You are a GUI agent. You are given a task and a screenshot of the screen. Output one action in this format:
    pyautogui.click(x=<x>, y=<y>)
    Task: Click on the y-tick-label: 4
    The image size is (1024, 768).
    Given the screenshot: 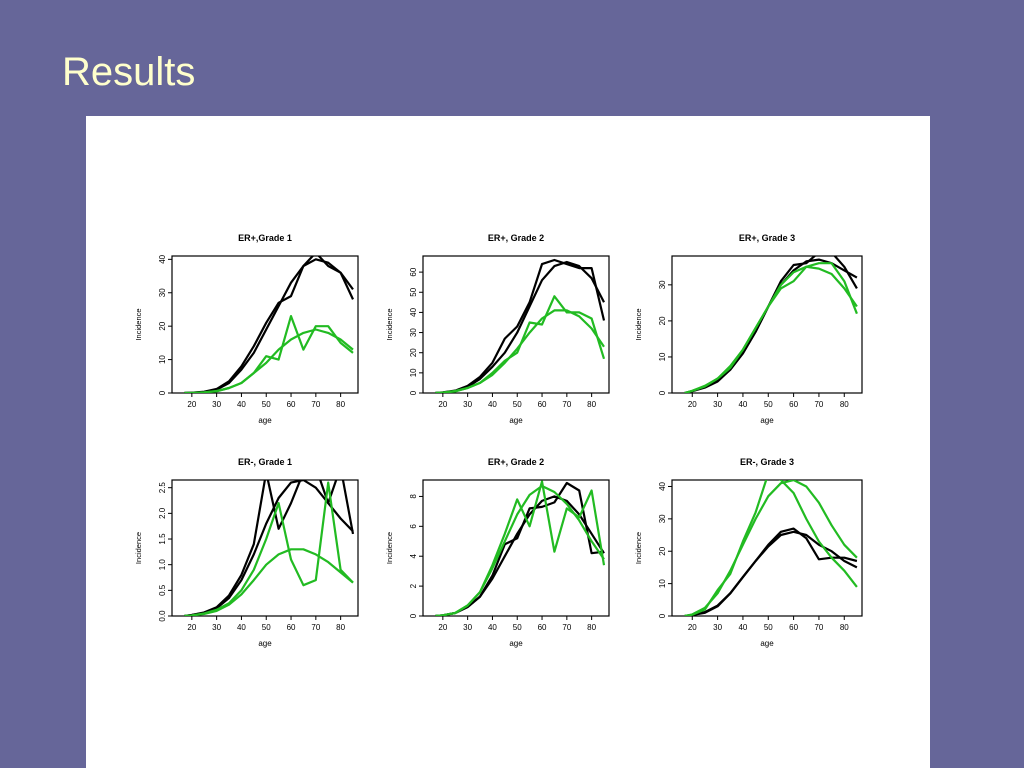 What is the action you would take?
    pyautogui.click(x=413, y=555)
    